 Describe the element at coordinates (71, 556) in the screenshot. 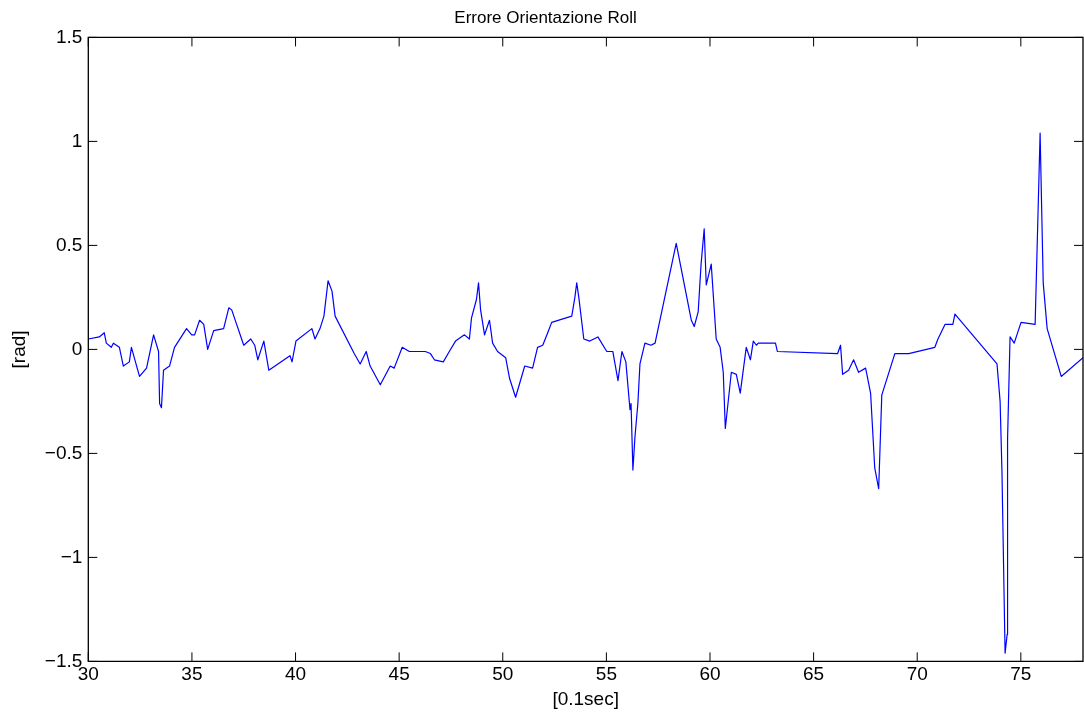

I see `y-tick-label: −1` at that location.